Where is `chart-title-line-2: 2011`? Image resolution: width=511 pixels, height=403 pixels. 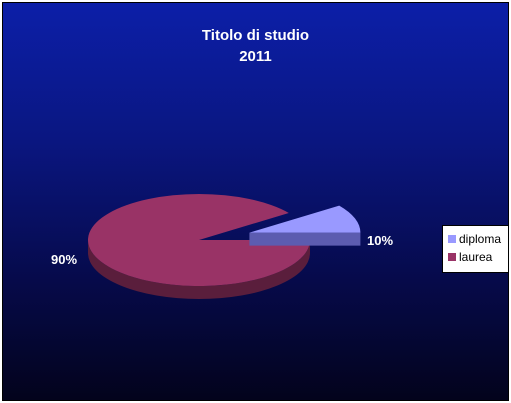 chart-title-line-2: 2011 is located at coordinates (255, 56).